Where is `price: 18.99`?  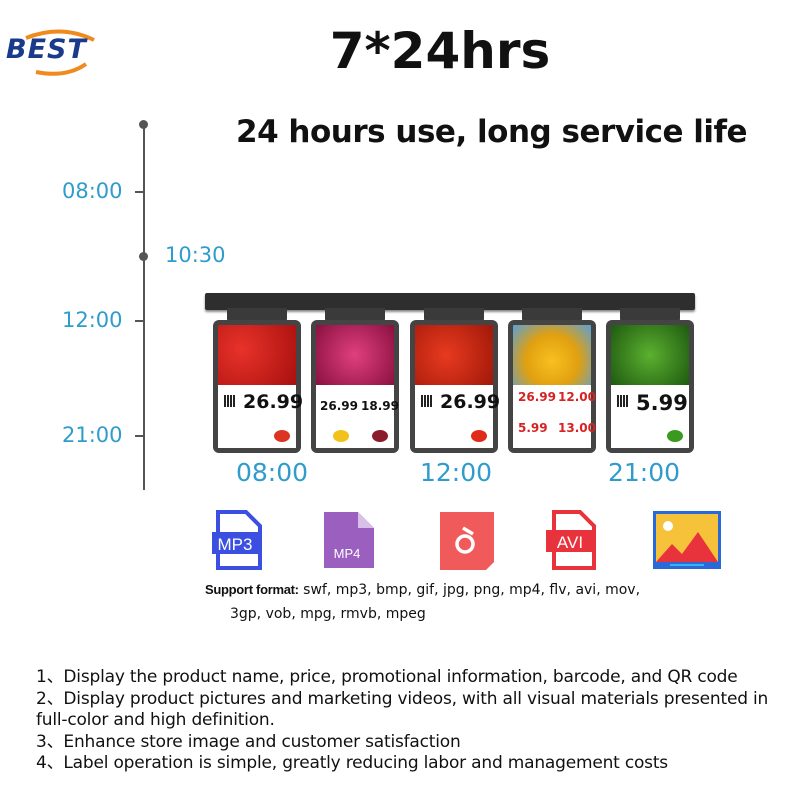
price: 18.99 is located at coordinates (380, 406).